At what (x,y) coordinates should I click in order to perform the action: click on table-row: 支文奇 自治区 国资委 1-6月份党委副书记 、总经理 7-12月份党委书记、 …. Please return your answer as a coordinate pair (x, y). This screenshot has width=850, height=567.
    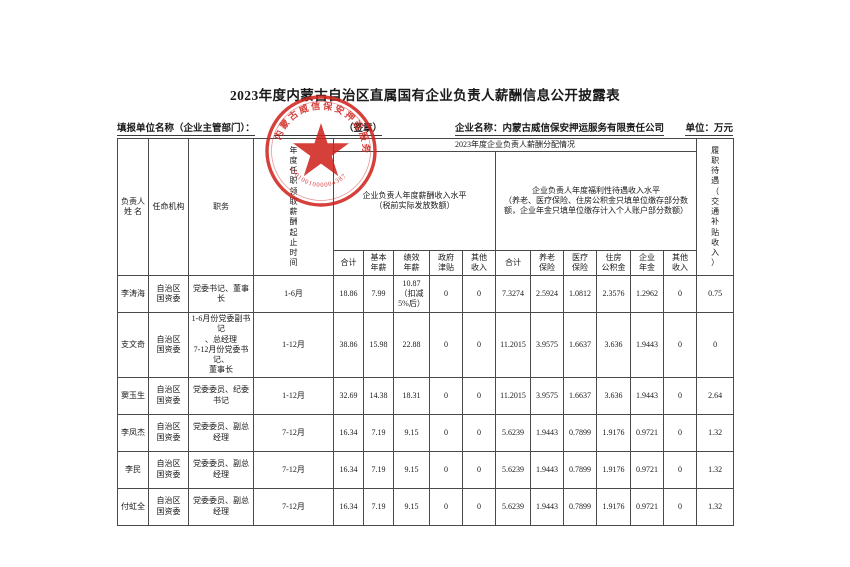
    Looking at the image, I should click on (426, 345).